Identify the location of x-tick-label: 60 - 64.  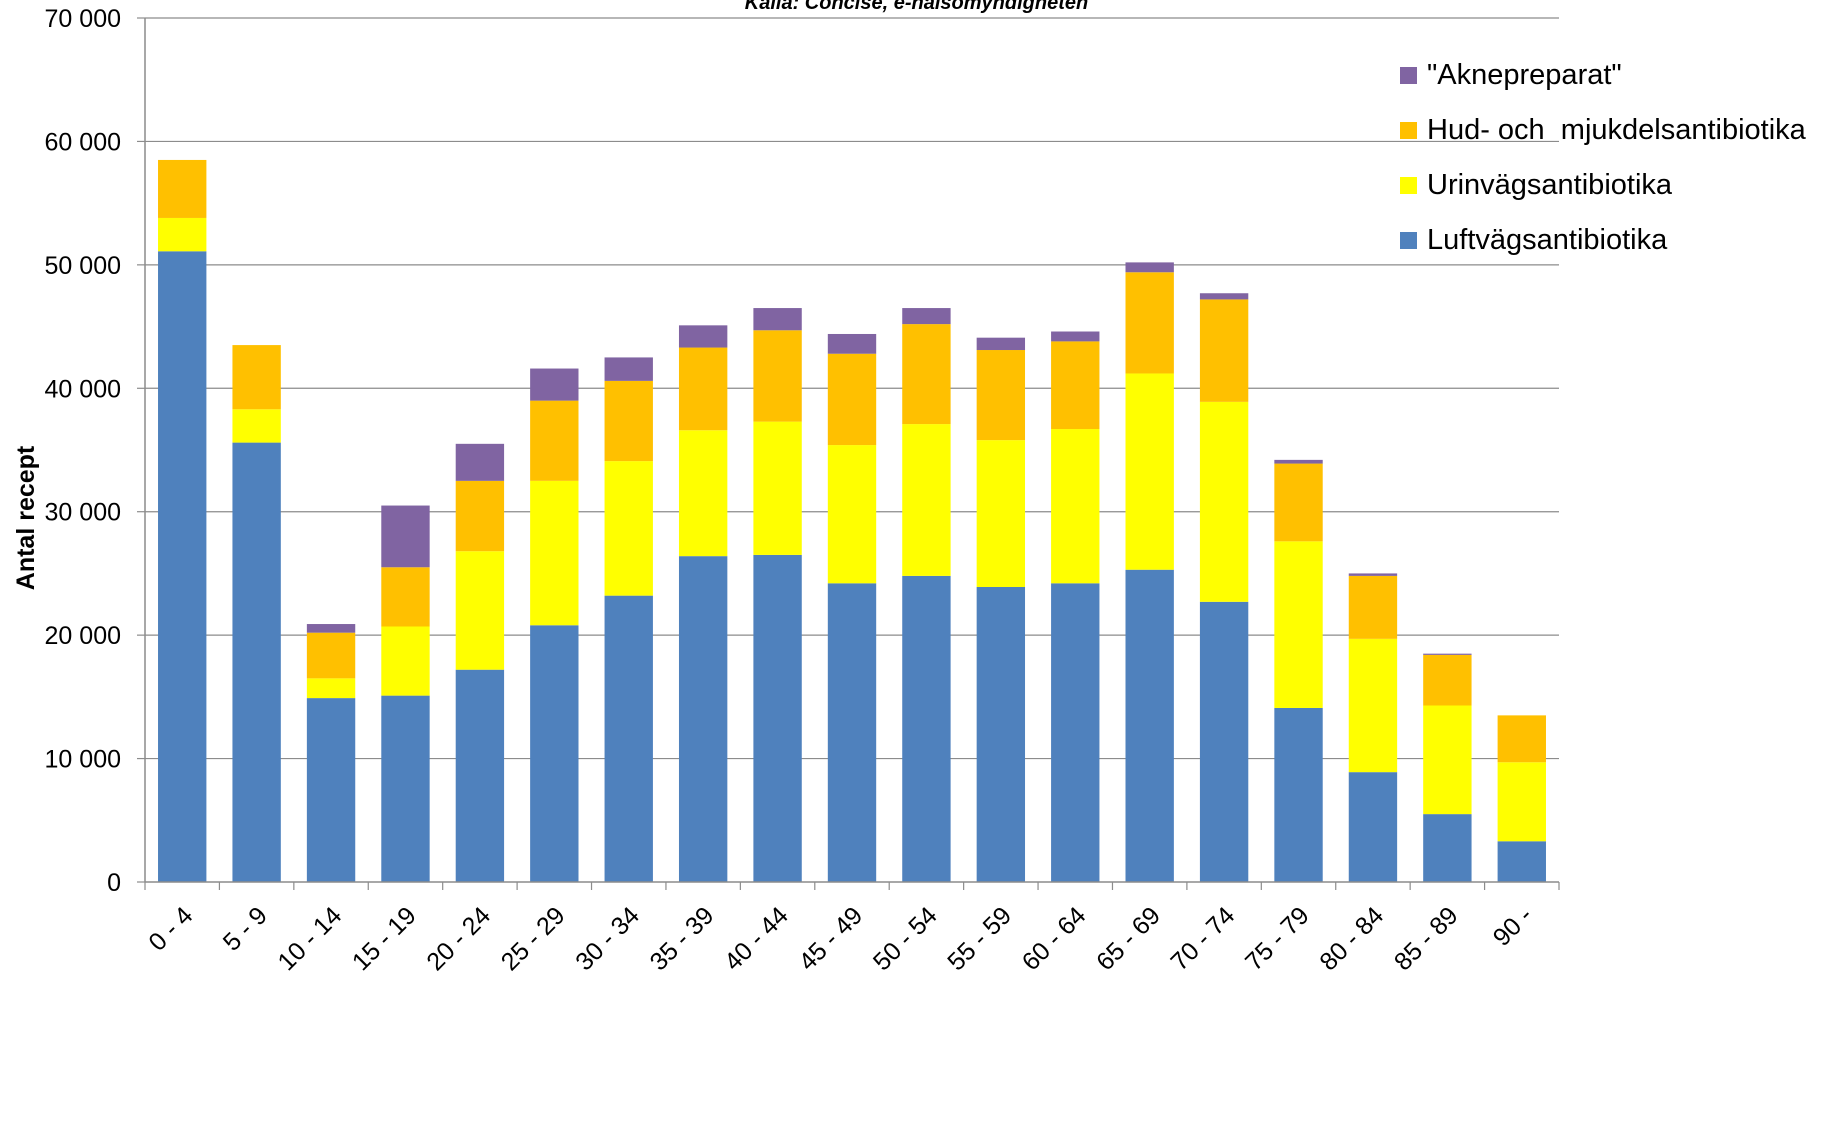
(1054, 938).